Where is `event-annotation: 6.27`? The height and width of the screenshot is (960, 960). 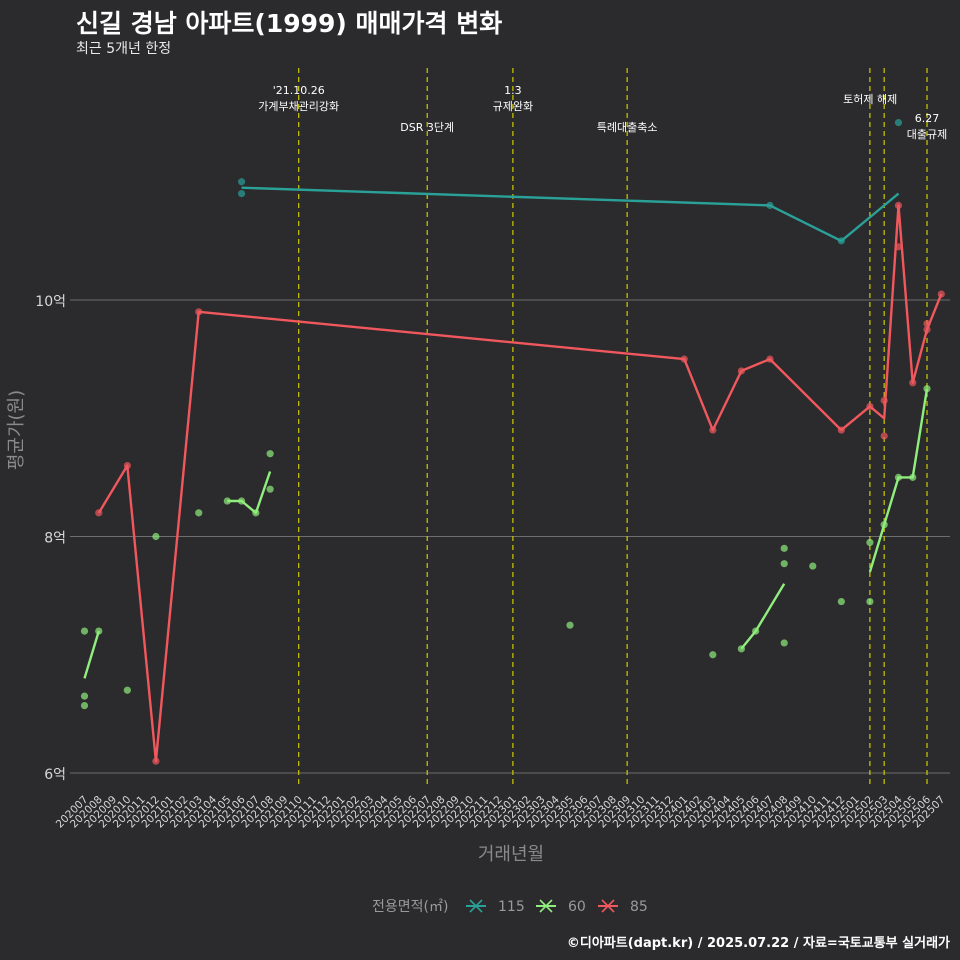
event-annotation: 6.27 is located at coordinates (927, 118).